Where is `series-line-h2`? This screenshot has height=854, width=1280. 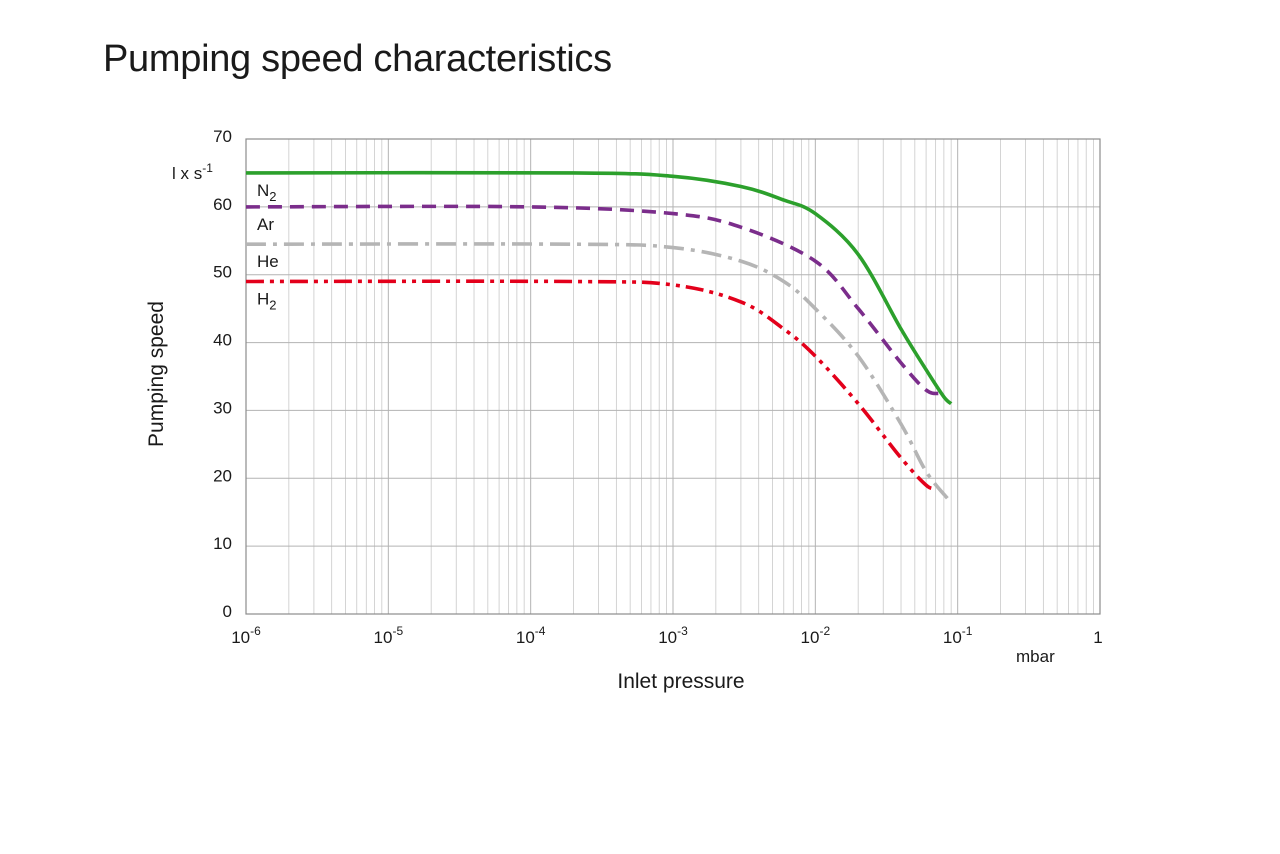
series-line-h2 is located at coordinates (591, 385).